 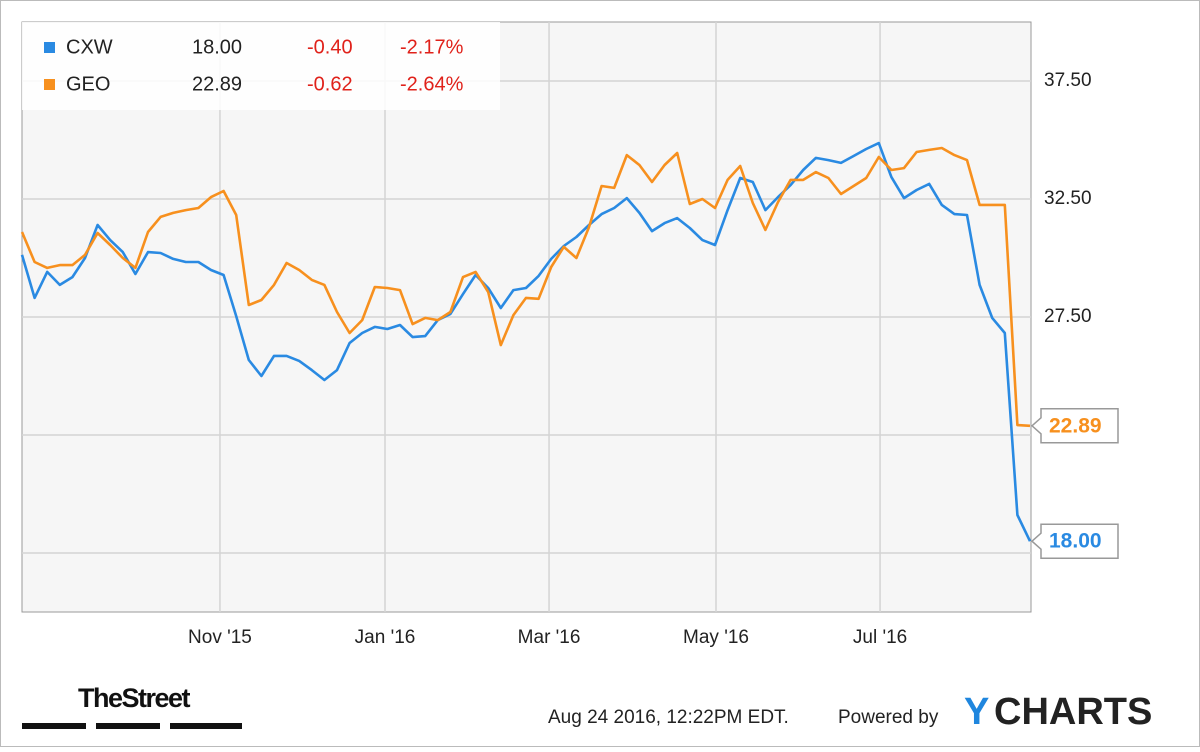 What do you see at coordinates (432, 47) in the screenshot?
I see `legend-change-pct: -2.17%` at bounding box center [432, 47].